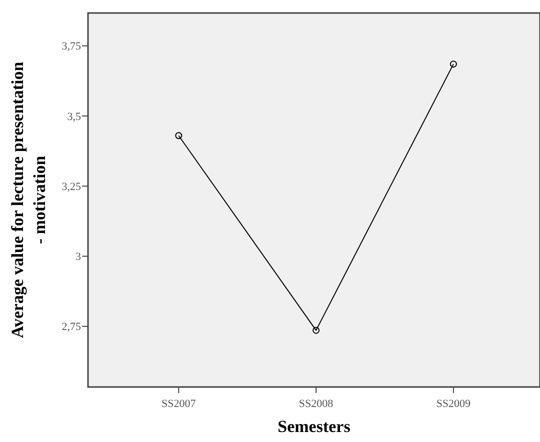  Describe the element at coordinates (28, 199) in the screenshot. I see `y-axis-title: Average value for lecture presentation - motivation` at that location.